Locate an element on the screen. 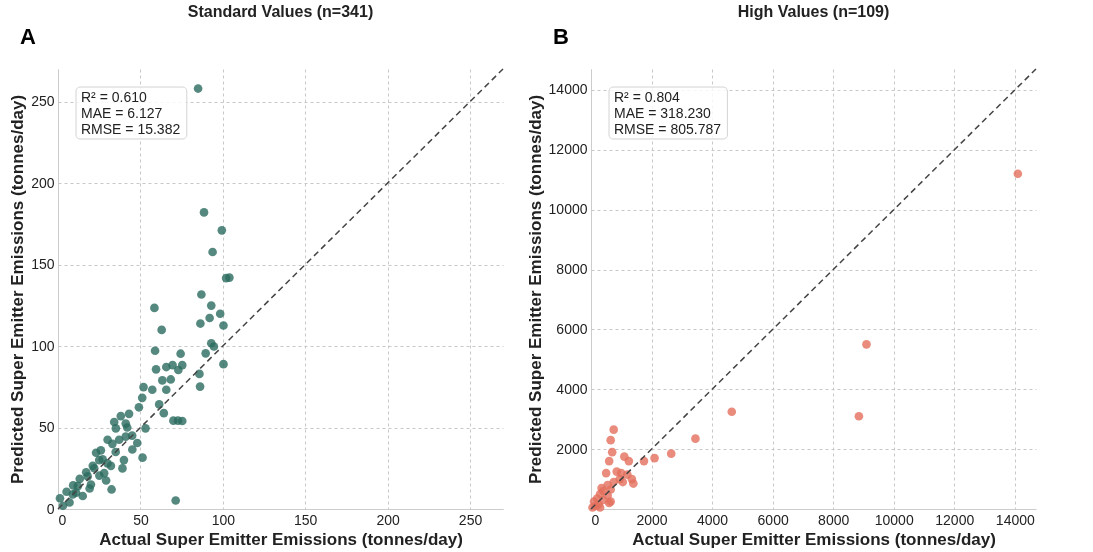  annotation: RMSE = 805.787 is located at coordinates (668, 129).